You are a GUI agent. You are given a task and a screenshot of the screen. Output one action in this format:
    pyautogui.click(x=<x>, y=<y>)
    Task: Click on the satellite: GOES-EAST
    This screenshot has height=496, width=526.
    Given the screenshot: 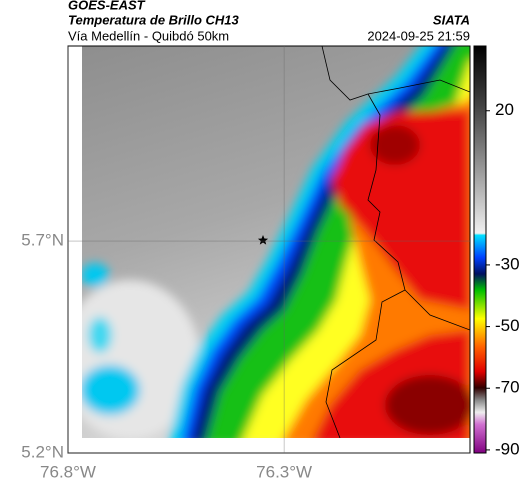 What is the action you would take?
    pyautogui.click(x=107, y=6)
    